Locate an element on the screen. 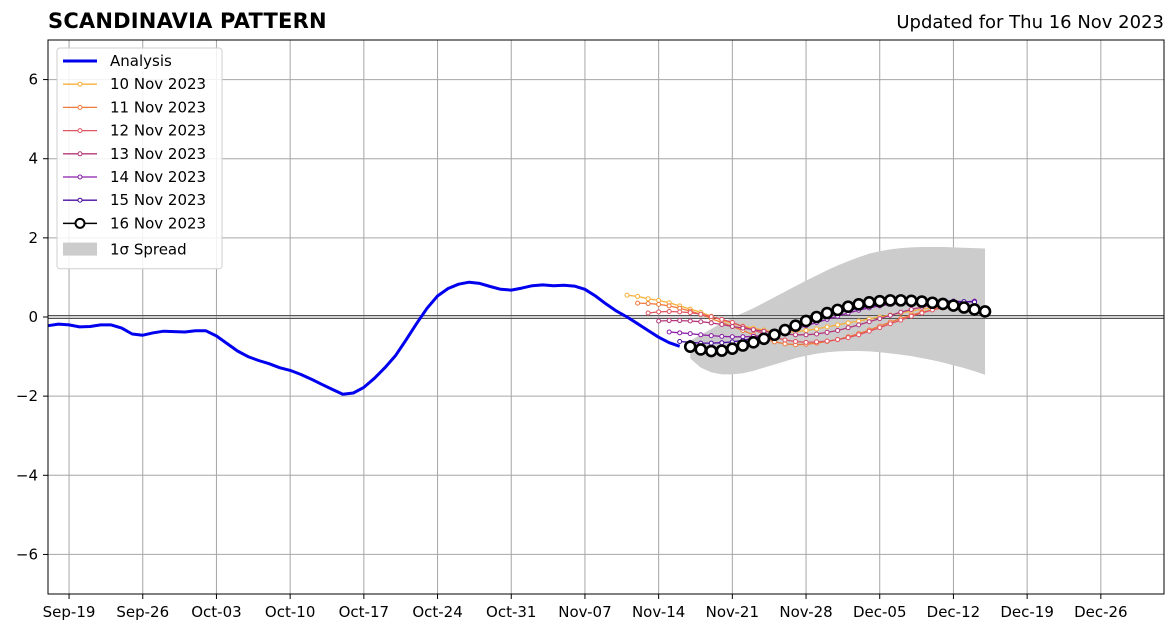 This screenshot has width=1176, height=633. y-tick-label: 6 is located at coordinates (33, 80).